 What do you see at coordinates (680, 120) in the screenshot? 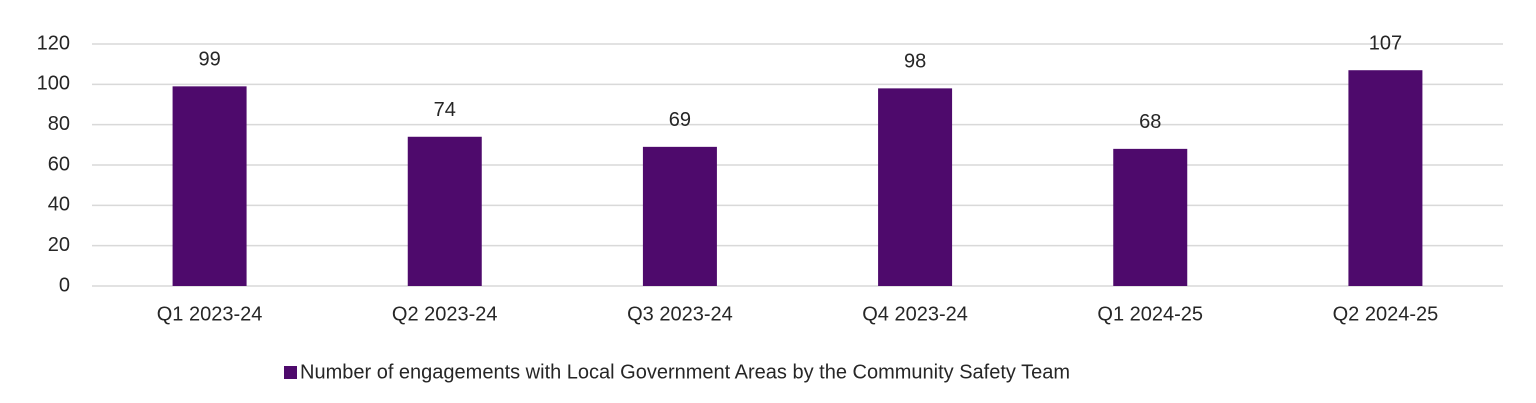
I see `value-label: 69` at bounding box center [680, 120].